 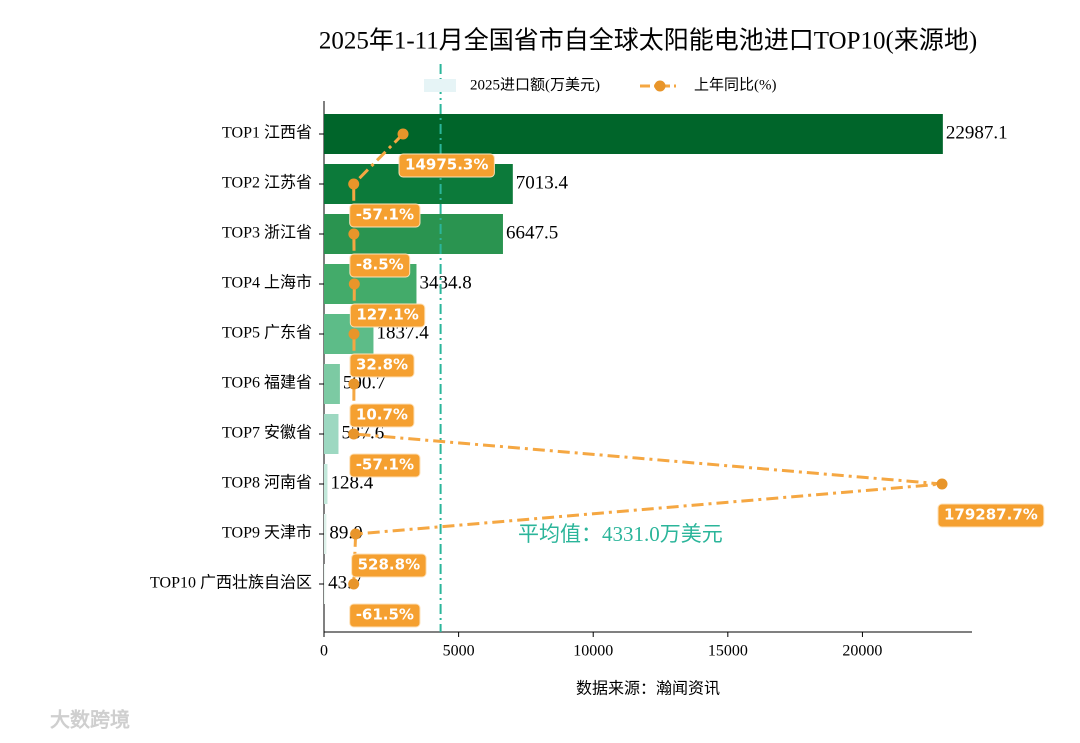 What do you see at coordinates (532, 232) in the screenshot?
I see `bar-value-label: 6647.5` at bounding box center [532, 232].